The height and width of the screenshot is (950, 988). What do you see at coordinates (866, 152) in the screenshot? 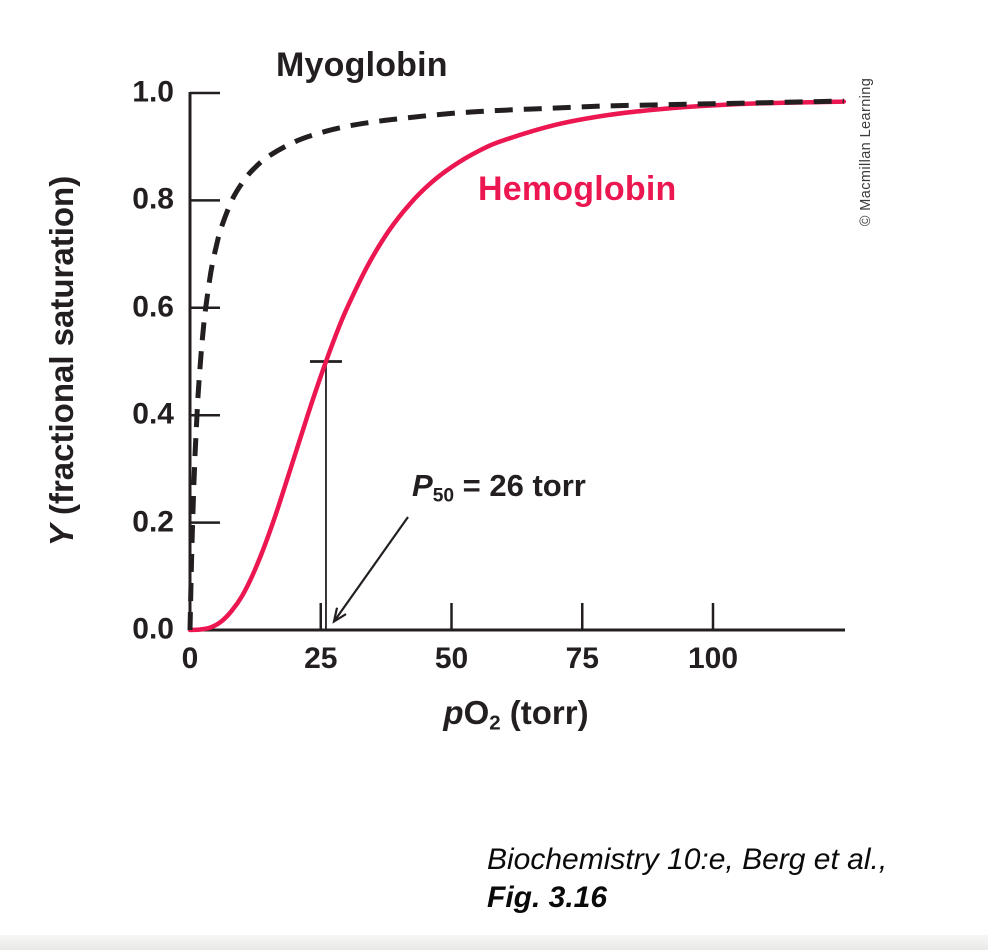
I see `copyright-notice: © Macmillan Learning` at bounding box center [866, 152].